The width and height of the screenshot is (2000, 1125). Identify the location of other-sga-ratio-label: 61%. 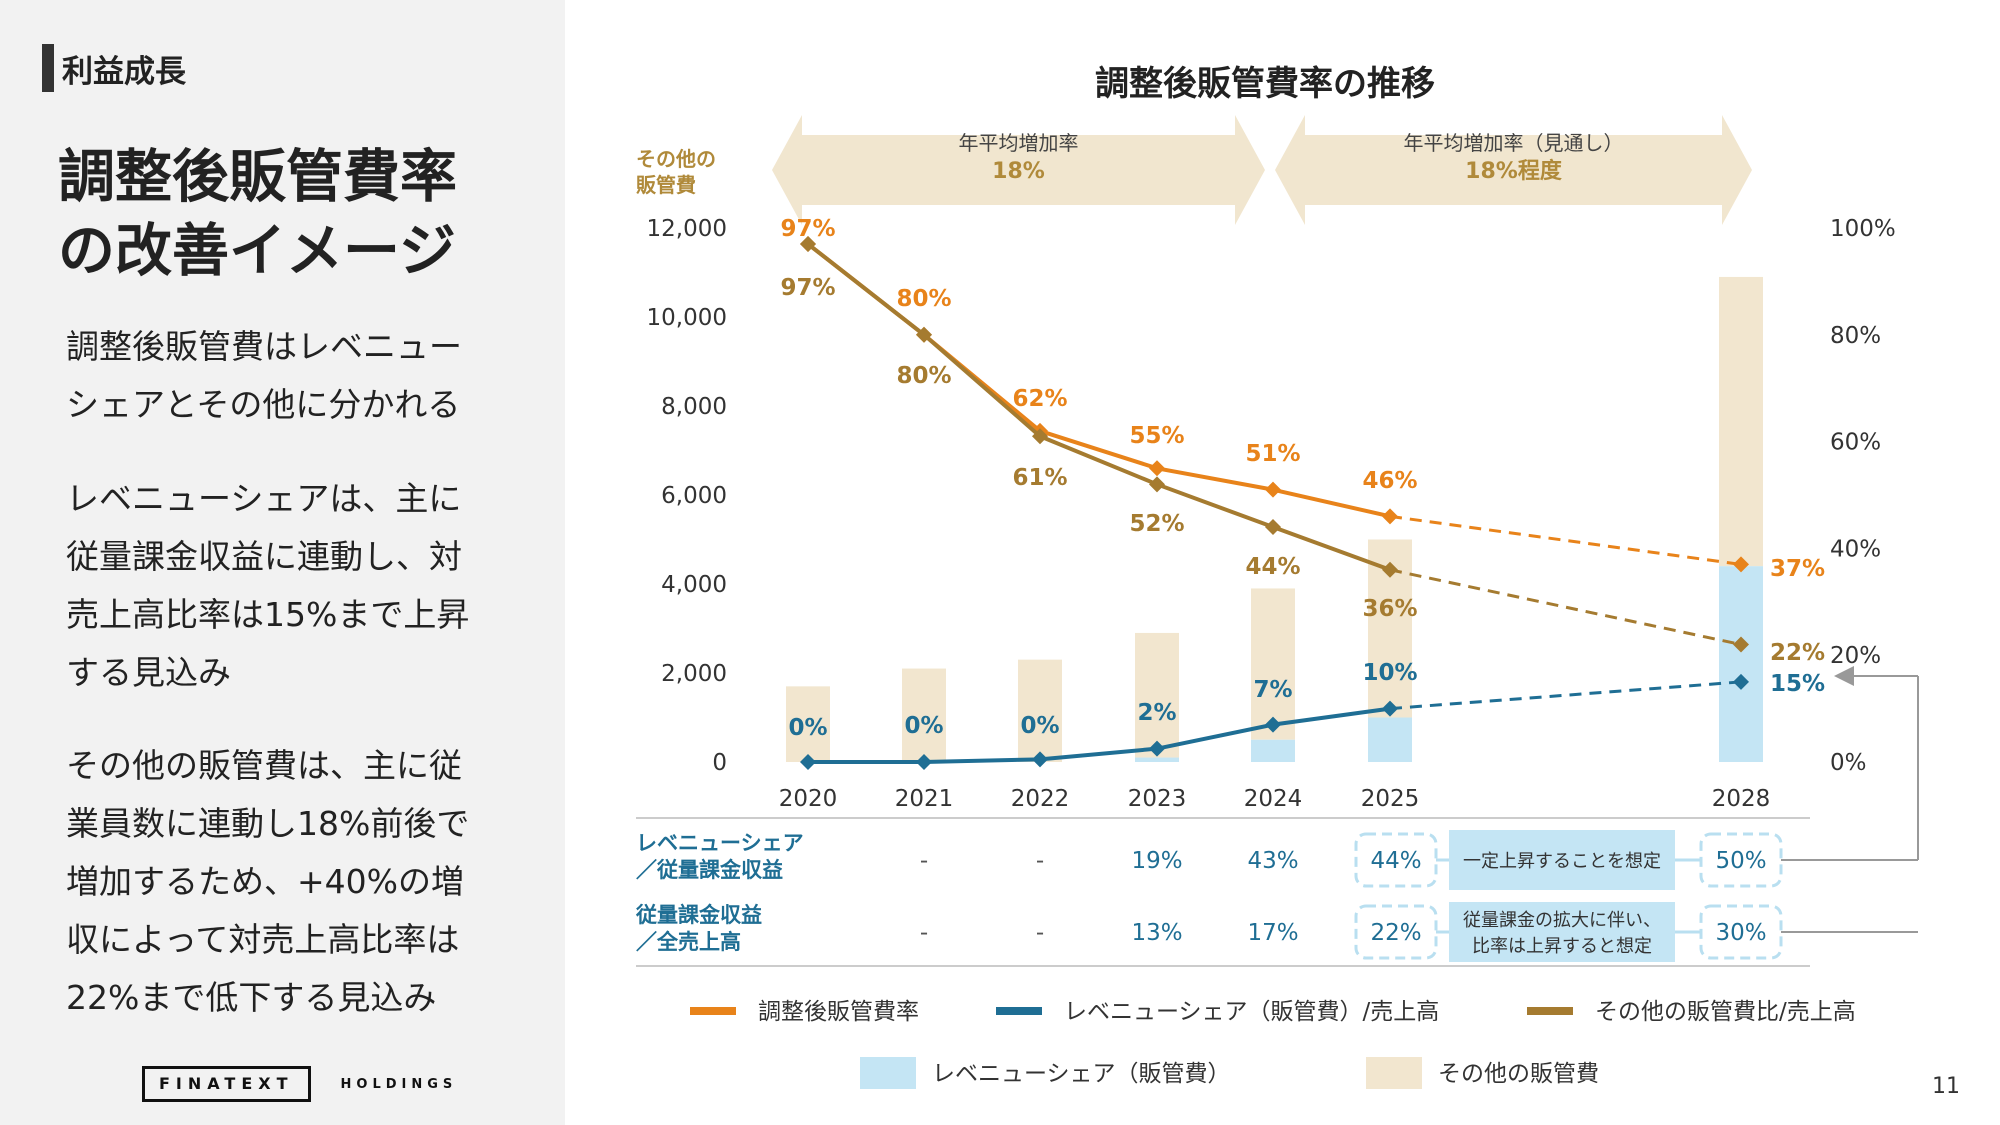
(1039, 478).